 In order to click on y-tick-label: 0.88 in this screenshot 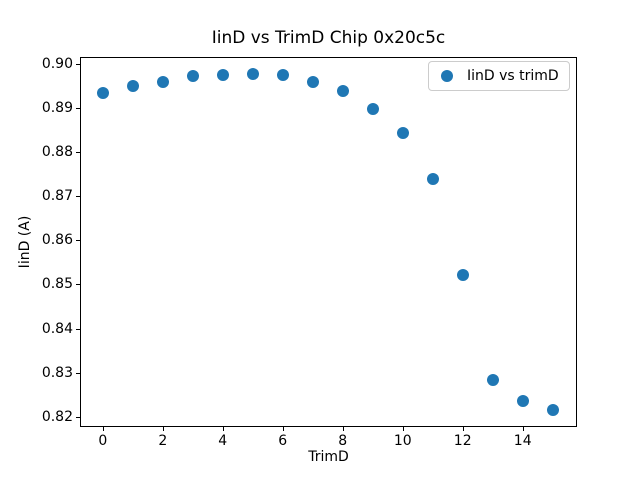, I will do `click(57, 151)`.